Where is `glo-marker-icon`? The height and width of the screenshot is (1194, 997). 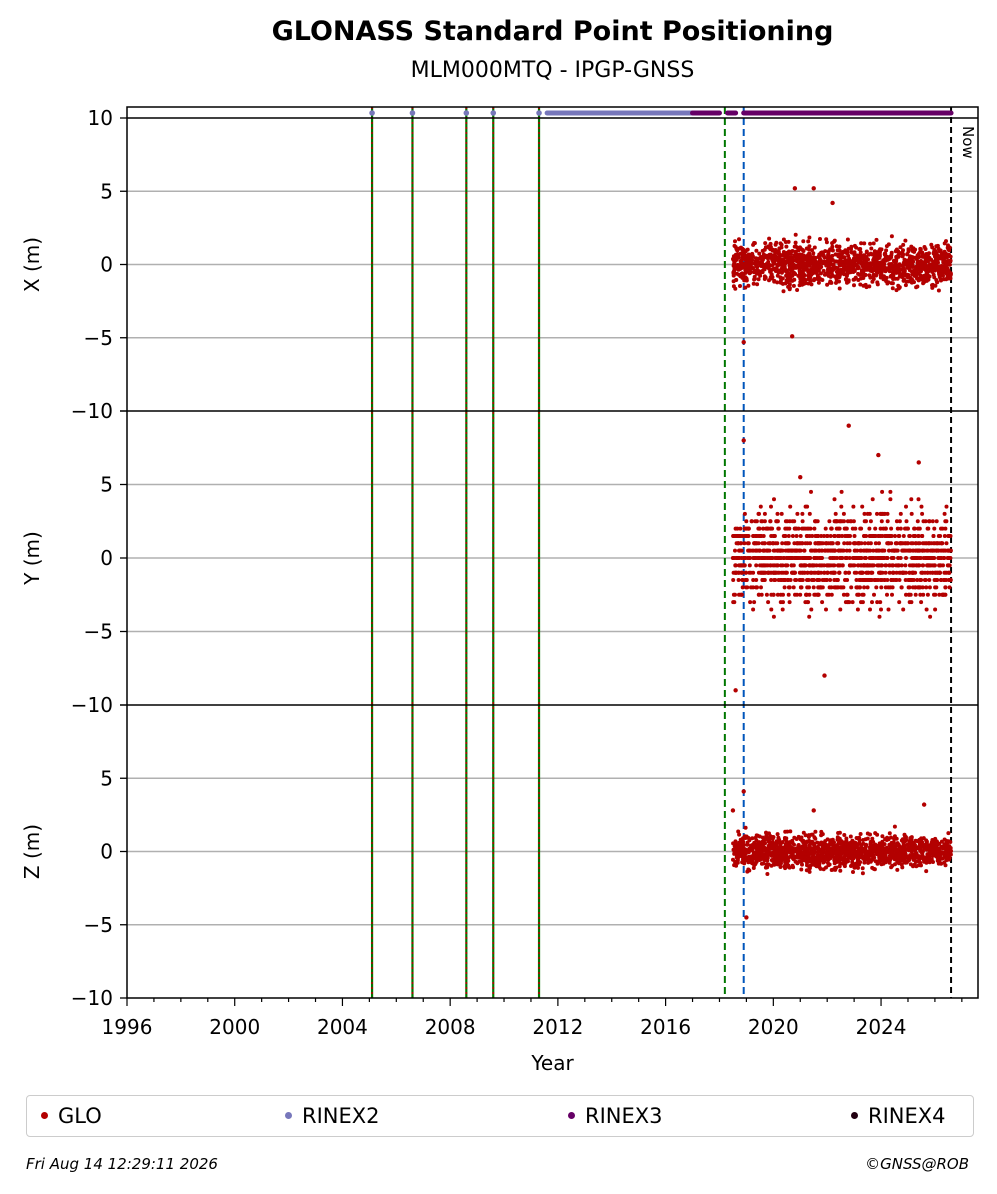
glo-marker-icon is located at coordinates (44, 1115).